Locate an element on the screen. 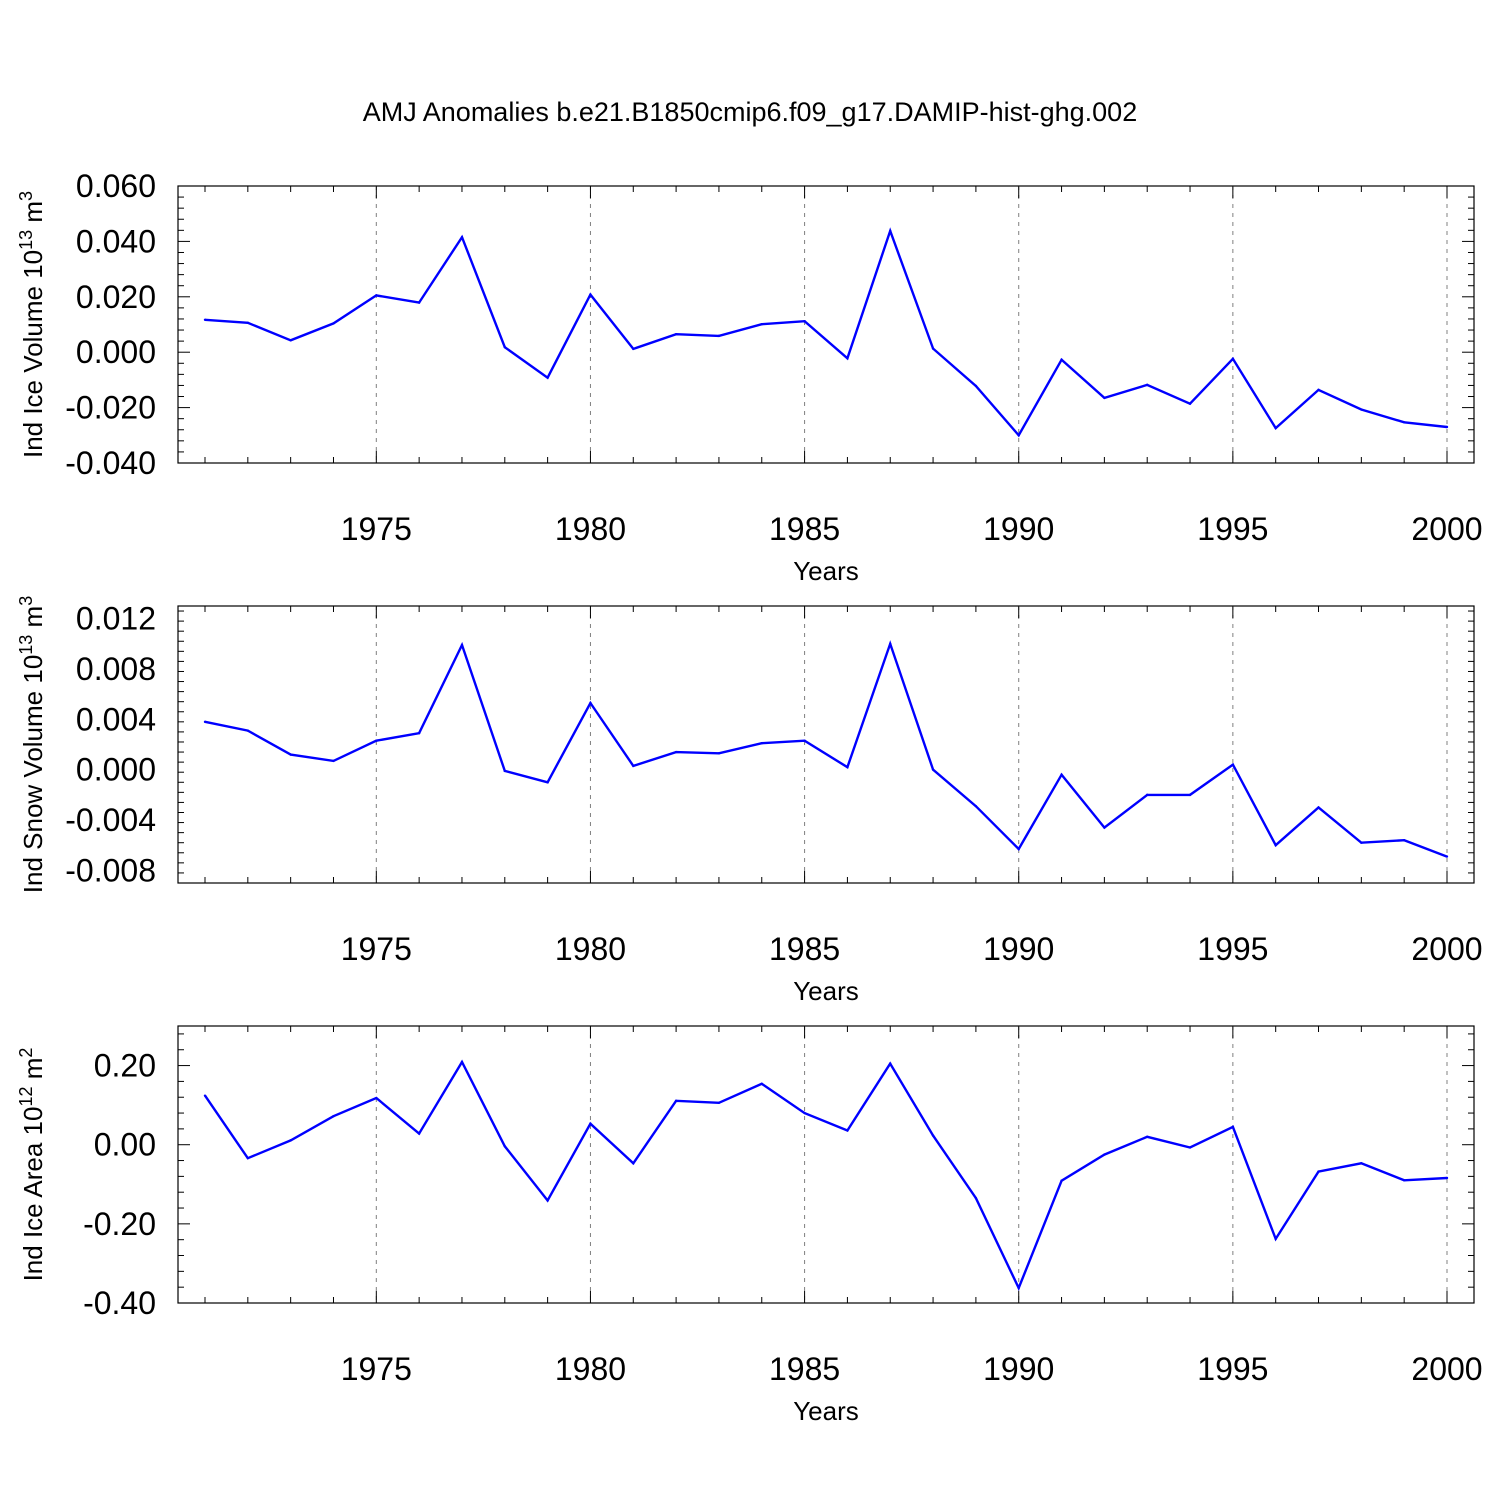  y-tick-label: -0.040 is located at coordinates (110, 463).